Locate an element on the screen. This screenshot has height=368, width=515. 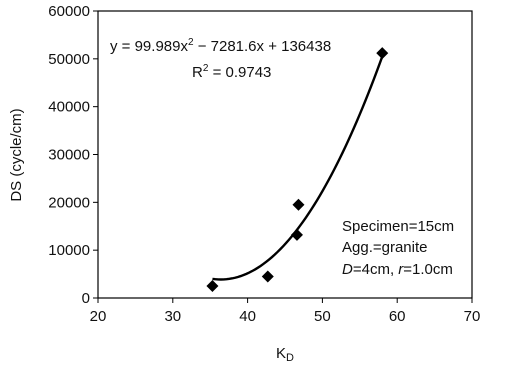
x-tick-label: 40 is located at coordinates (247, 316).